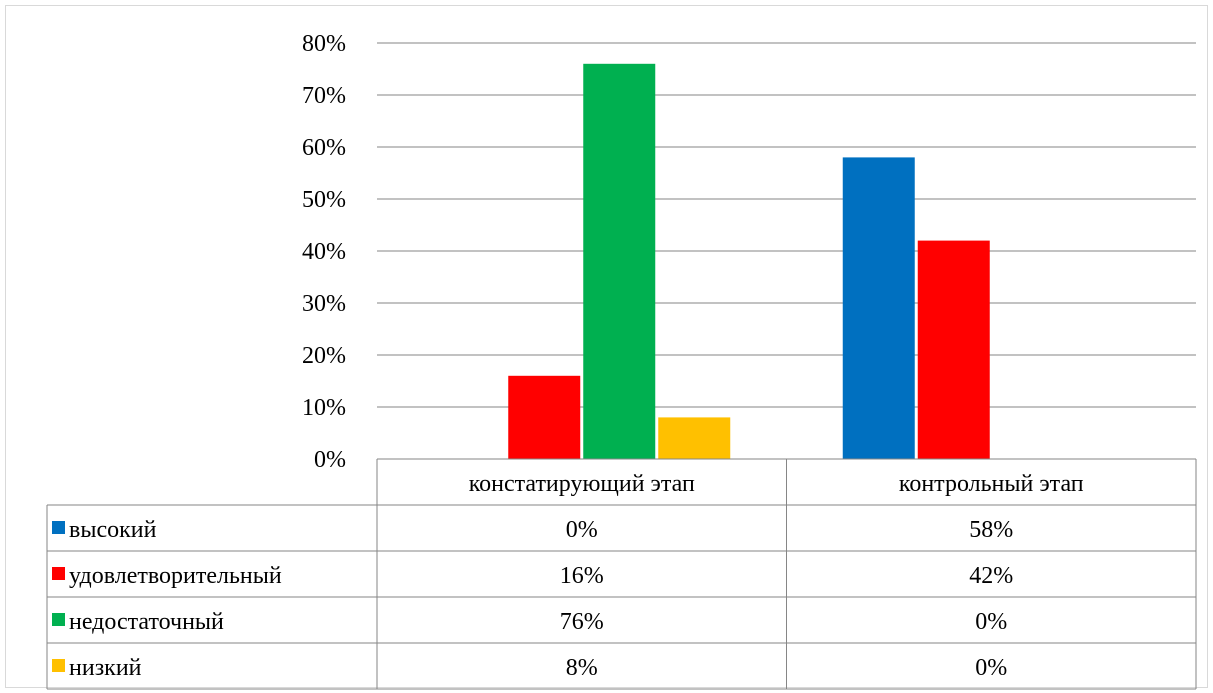 Image resolution: width=1213 pixels, height=693 pixels. I want to click on data-label: 76%, so click(582, 622).